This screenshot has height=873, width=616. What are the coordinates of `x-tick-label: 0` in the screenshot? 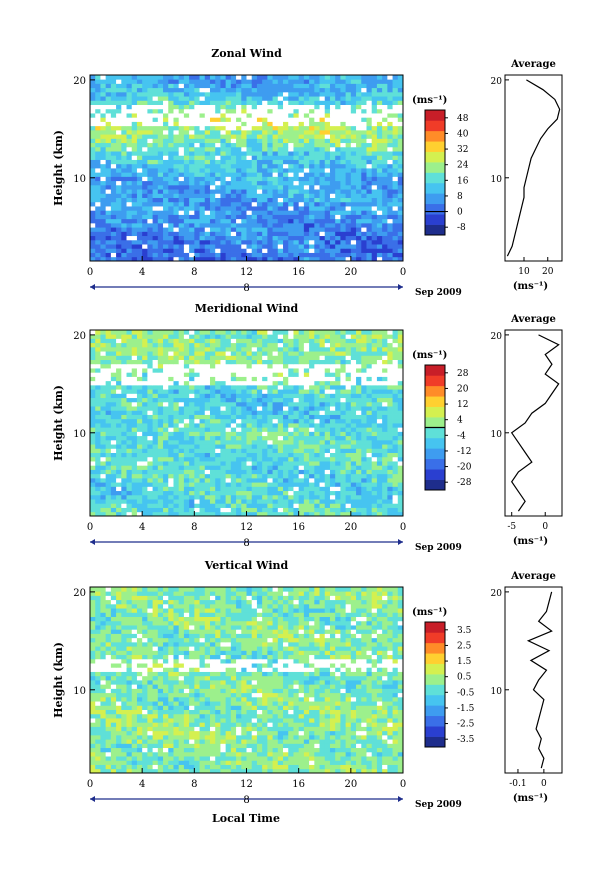 It's located at (403, 272).